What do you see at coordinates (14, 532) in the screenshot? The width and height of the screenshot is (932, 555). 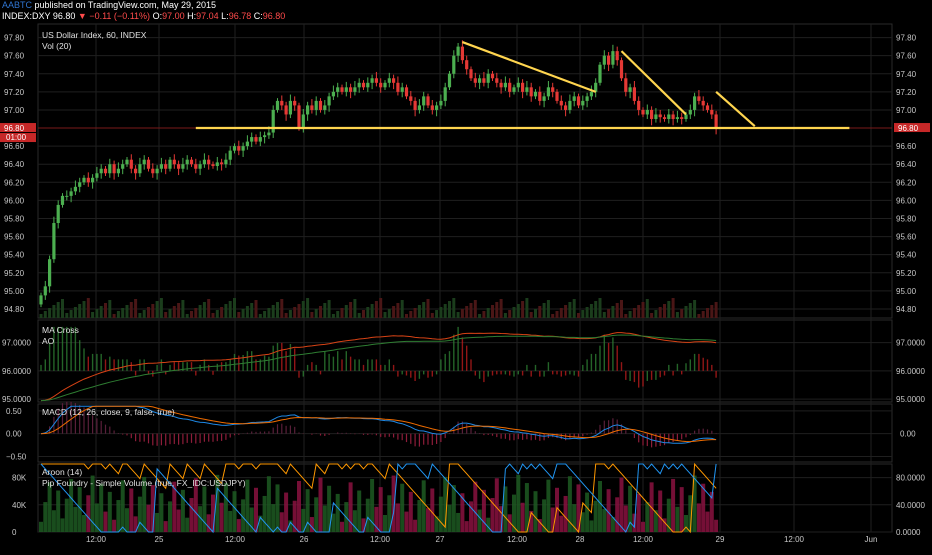 I see `aroon-y-tick-left: 0` at bounding box center [14, 532].